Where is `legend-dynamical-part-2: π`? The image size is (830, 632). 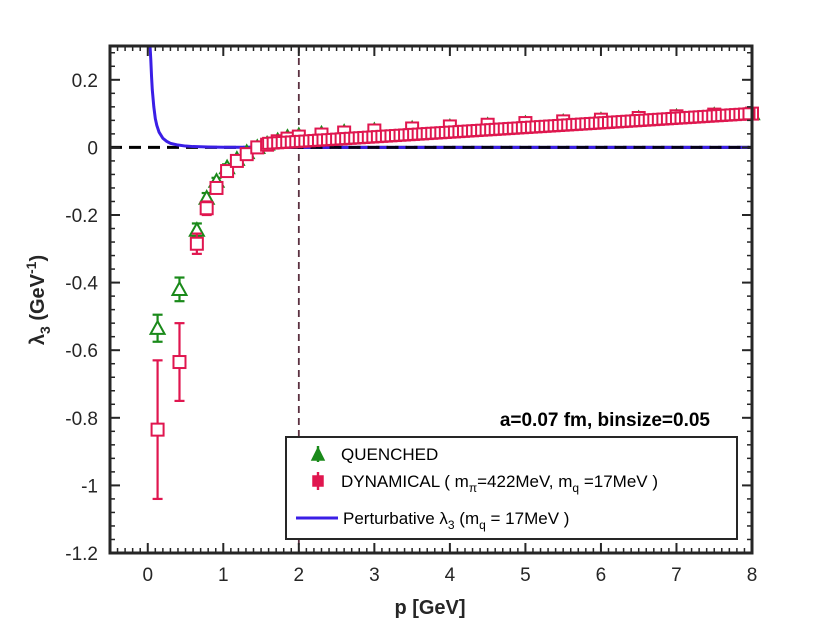 legend-dynamical-part-2: π is located at coordinates (473, 488).